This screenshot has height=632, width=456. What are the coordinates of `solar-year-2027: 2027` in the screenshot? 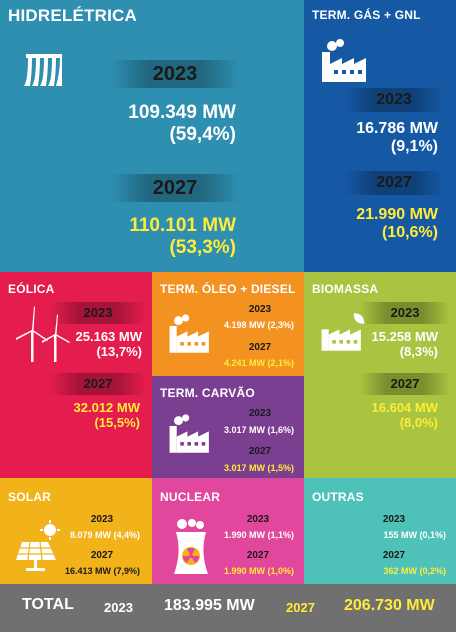 It's located at (102, 555).